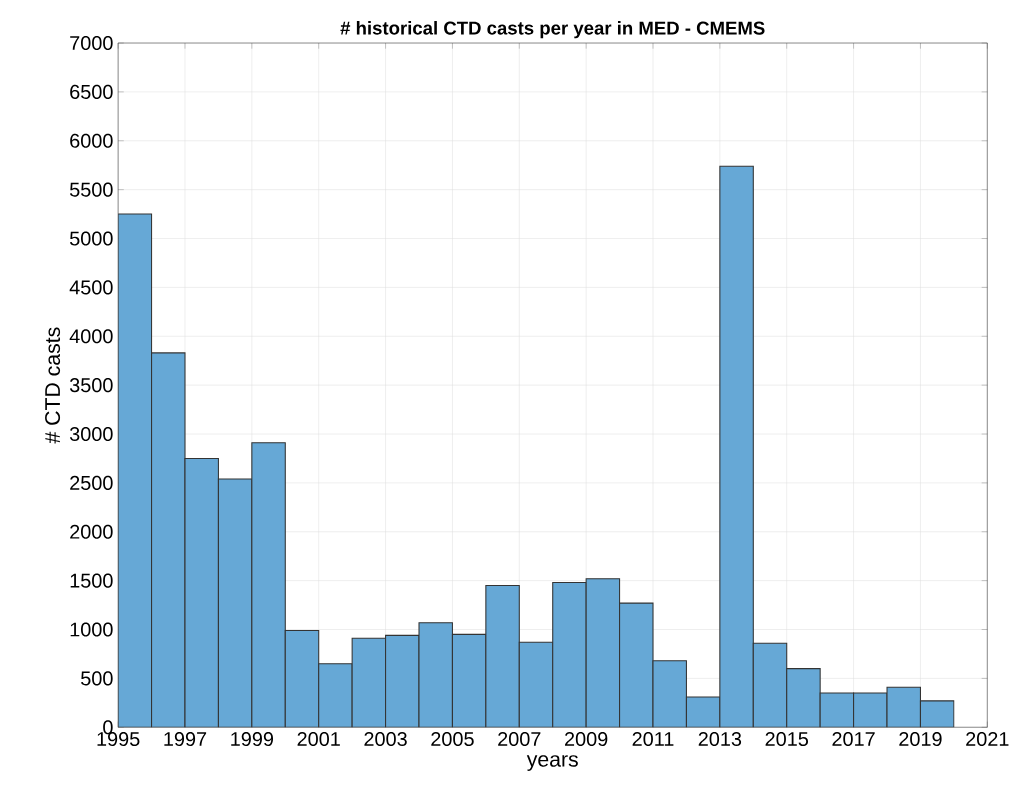  What do you see at coordinates (91, 629) in the screenshot?
I see `y-tick-label: 1000` at bounding box center [91, 629].